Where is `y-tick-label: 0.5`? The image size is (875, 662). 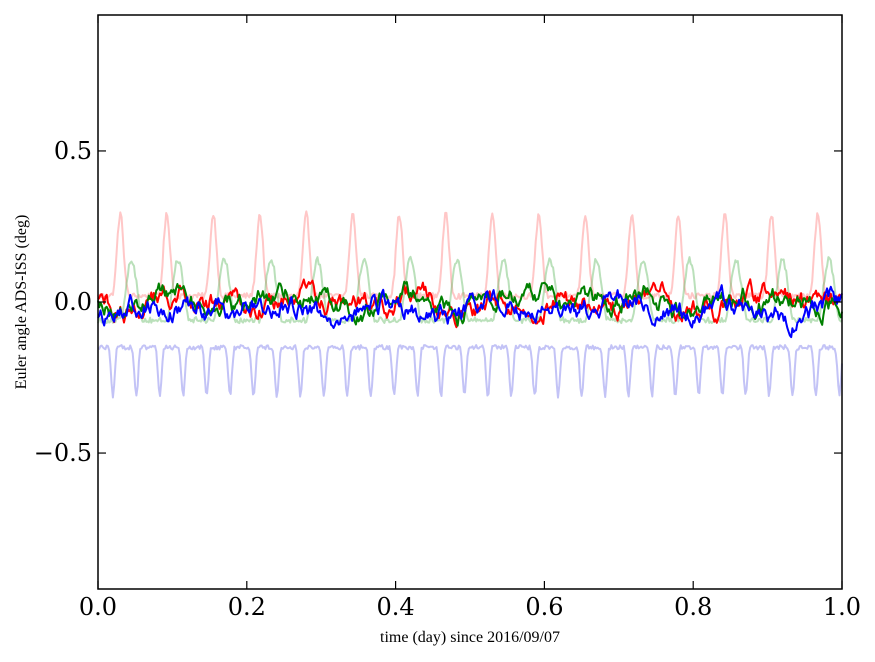
y-tick-label: 0.5 is located at coordinates (73, 151).